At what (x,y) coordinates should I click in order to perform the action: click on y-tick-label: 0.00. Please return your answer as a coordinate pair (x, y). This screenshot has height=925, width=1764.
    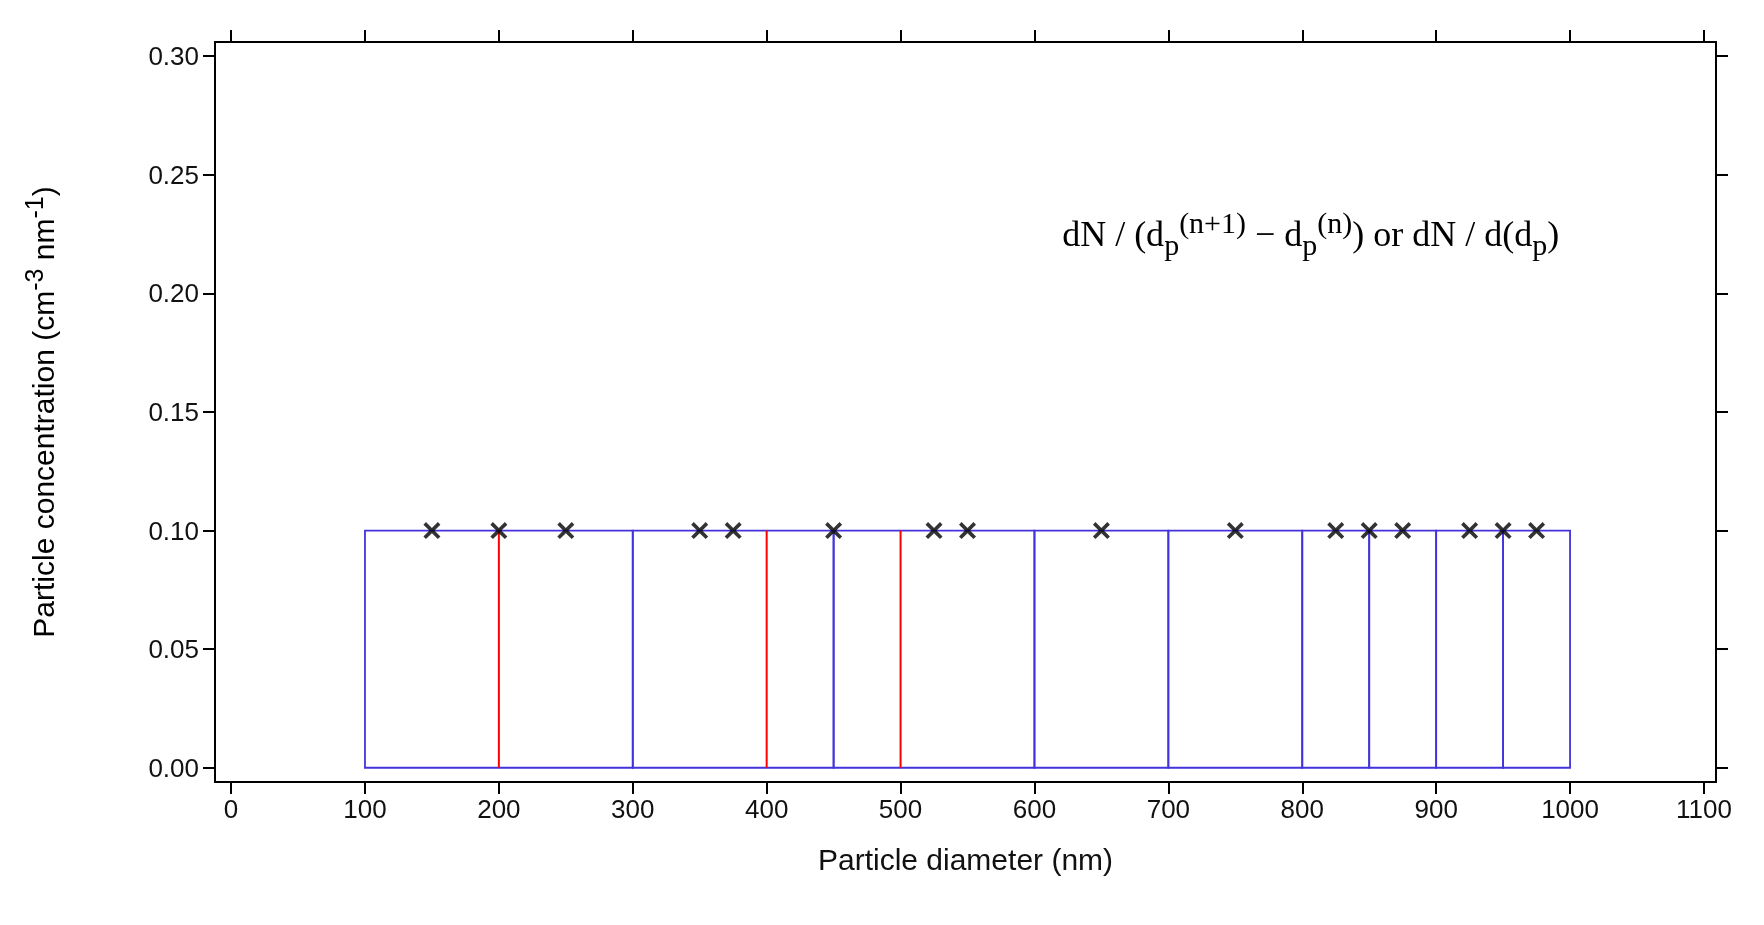
    Looking at the image, I should click on (173, 767).